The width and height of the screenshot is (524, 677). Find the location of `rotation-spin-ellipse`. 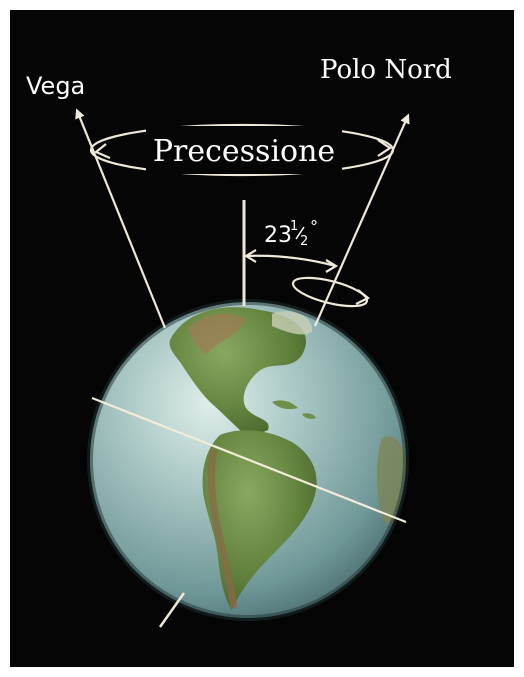

rotation-spin-ellipse is located at coordinates (330, 292).